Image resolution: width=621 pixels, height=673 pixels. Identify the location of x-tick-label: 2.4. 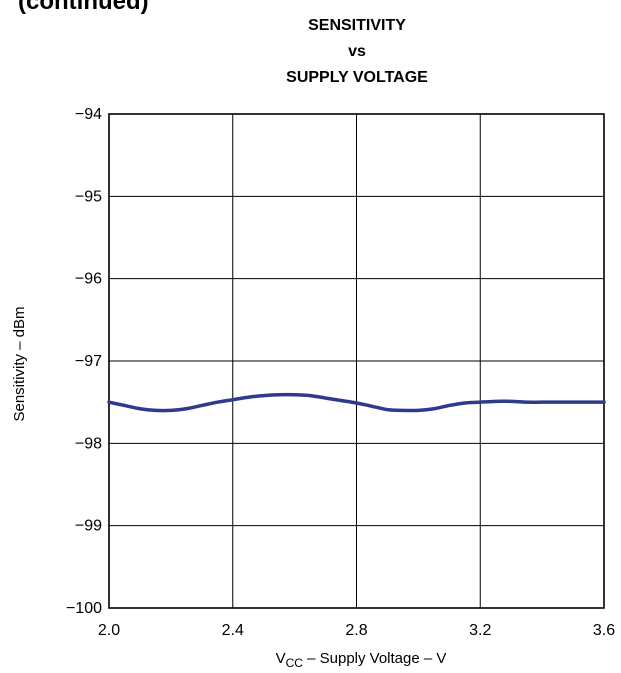
(233, 630).